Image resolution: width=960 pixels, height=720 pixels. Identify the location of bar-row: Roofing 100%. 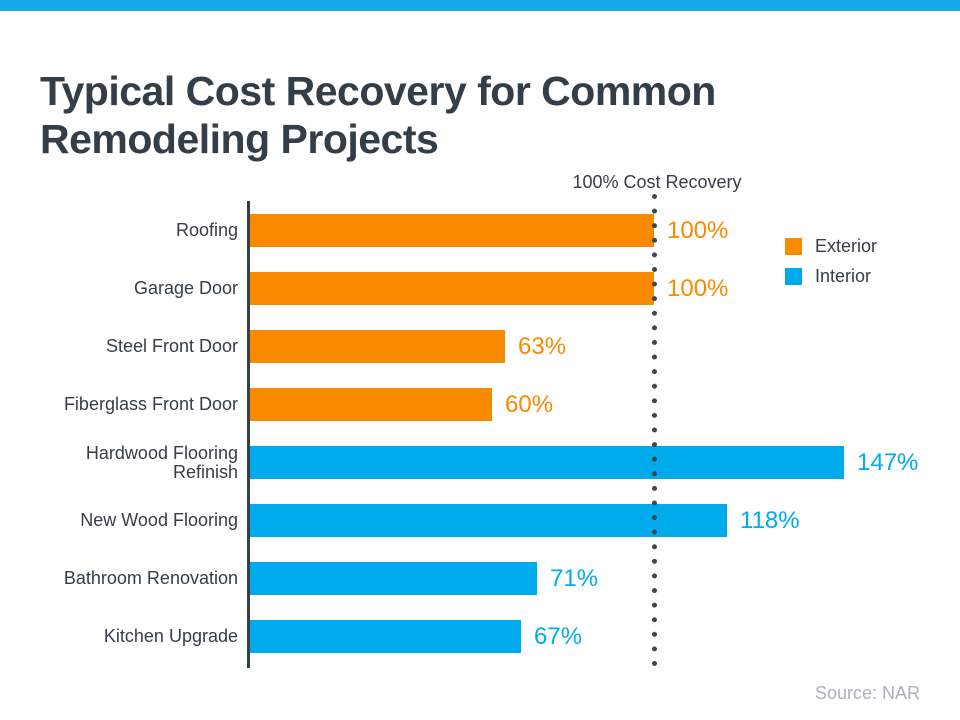
(480, 230).